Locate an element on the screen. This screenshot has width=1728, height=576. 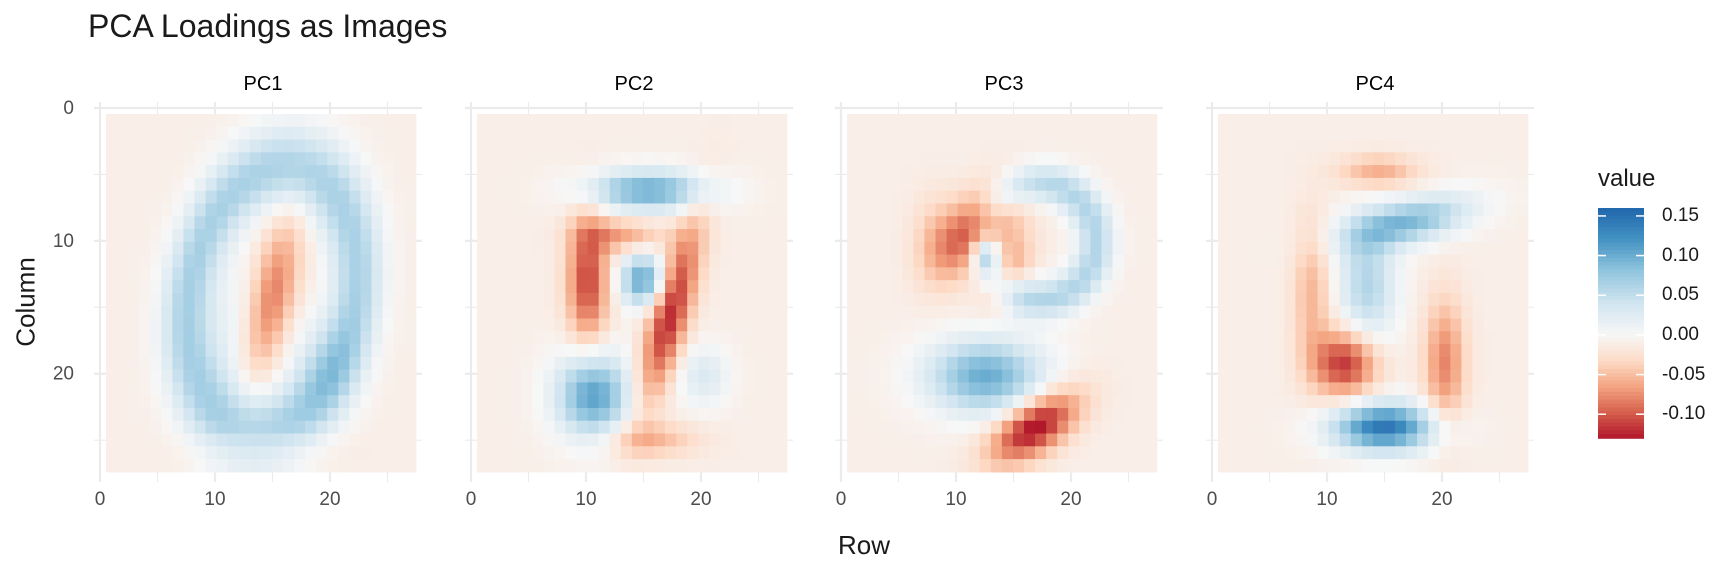
x-tick-label: 10 is located at coordinates (585, 499).